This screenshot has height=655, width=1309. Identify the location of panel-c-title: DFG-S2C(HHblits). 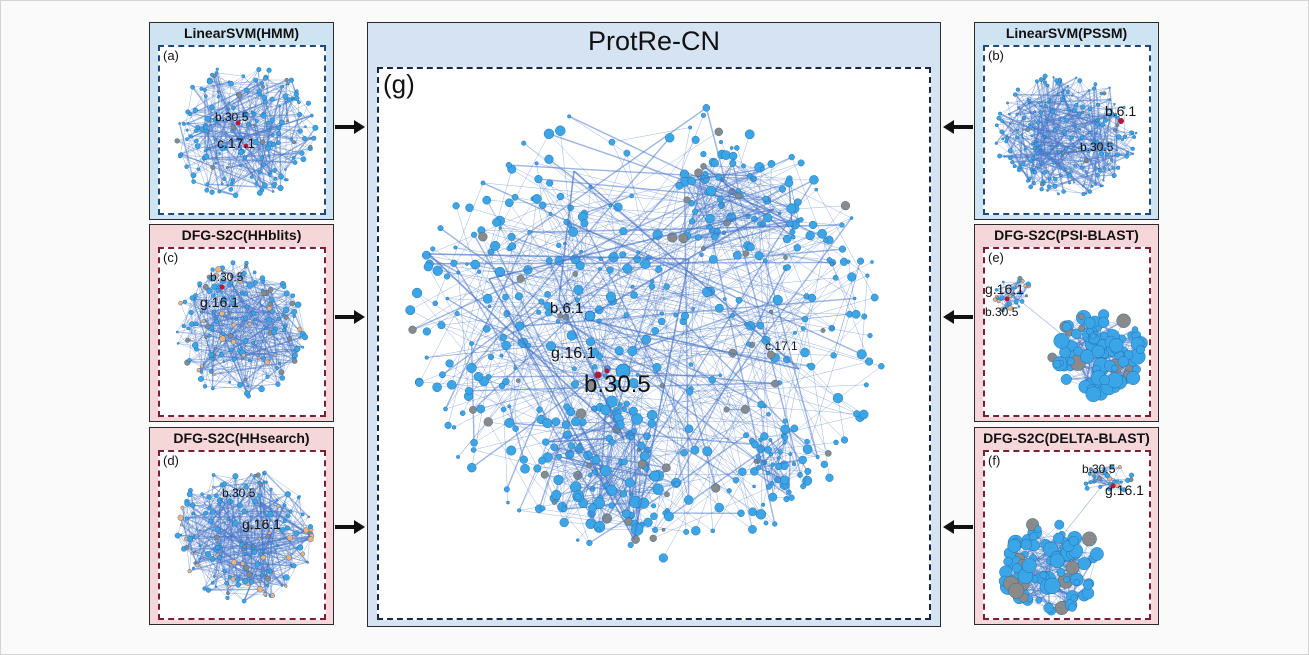
(241, 235).